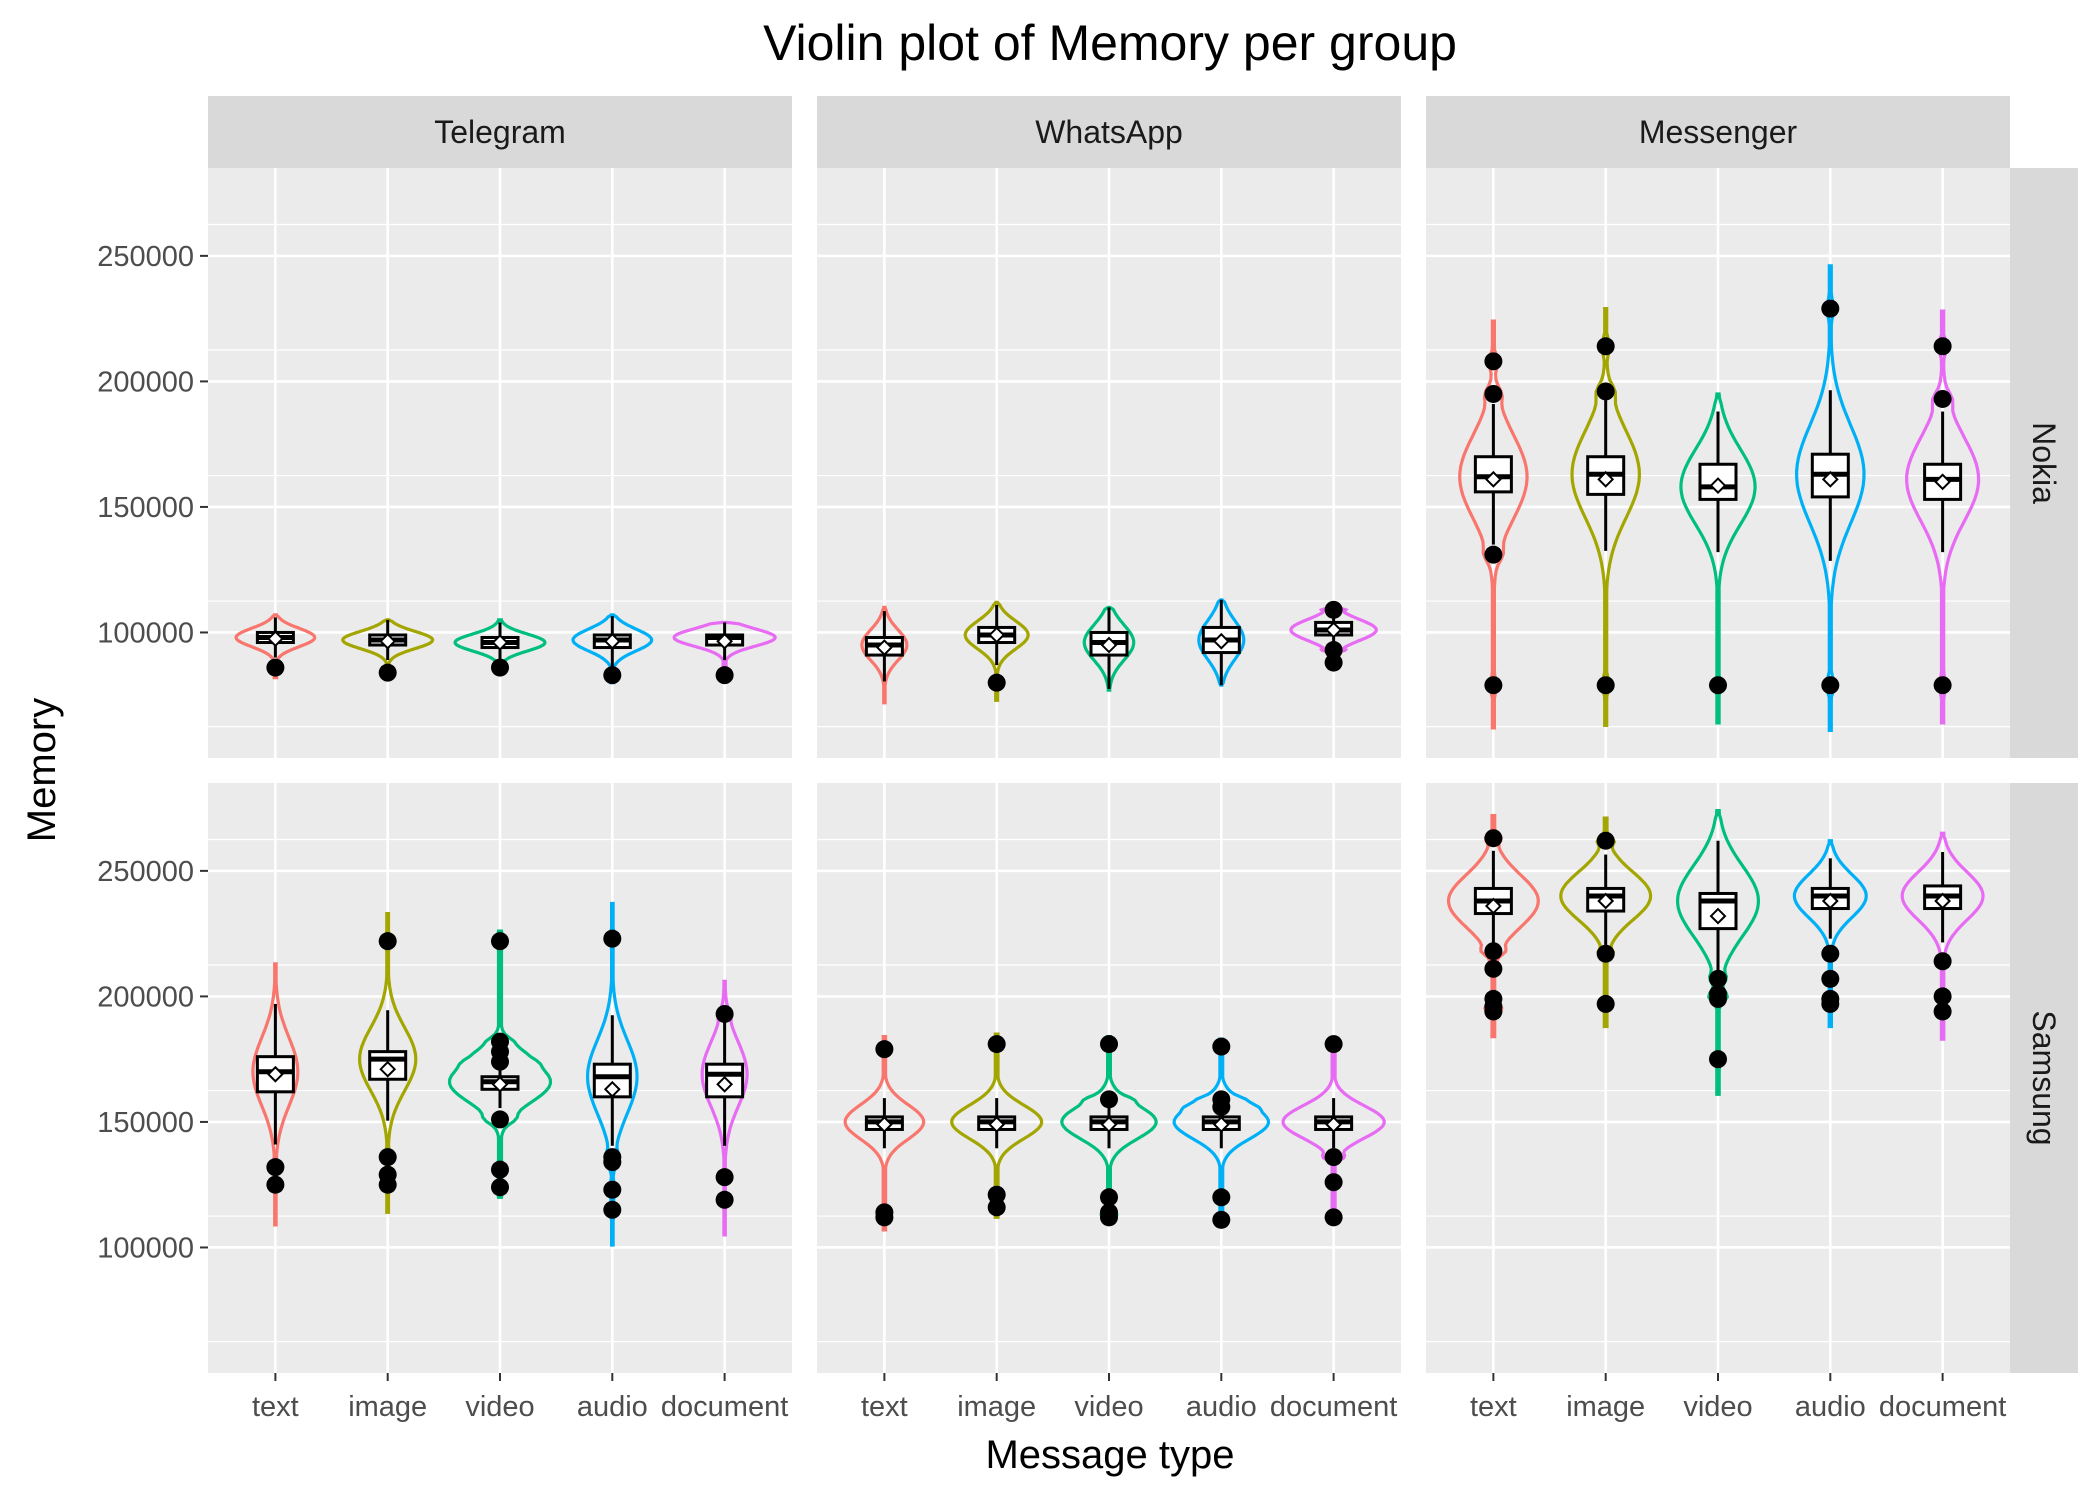 This screenshot has width=2100, height=1499. I want to click on y-tick-label: 200000, so click(145, 997).